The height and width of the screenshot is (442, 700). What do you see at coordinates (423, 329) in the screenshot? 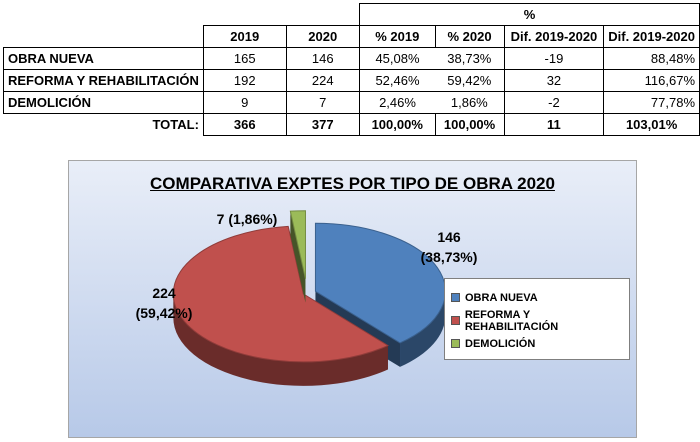
I see `slice-obra-nueva-side` at bounding box center [423, 329].